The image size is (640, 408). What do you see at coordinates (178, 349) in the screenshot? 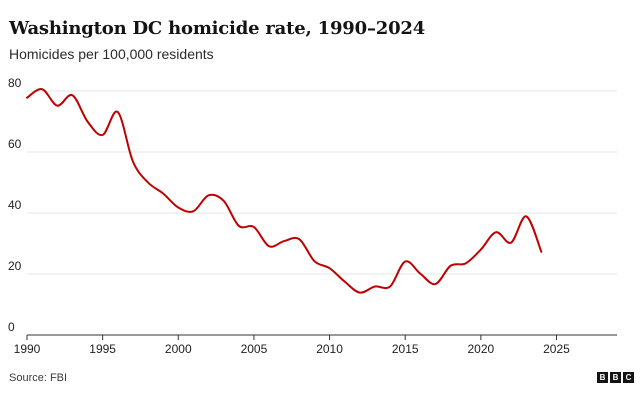
I see `x-tick-label: 2000` at bounding box center [178, 349].